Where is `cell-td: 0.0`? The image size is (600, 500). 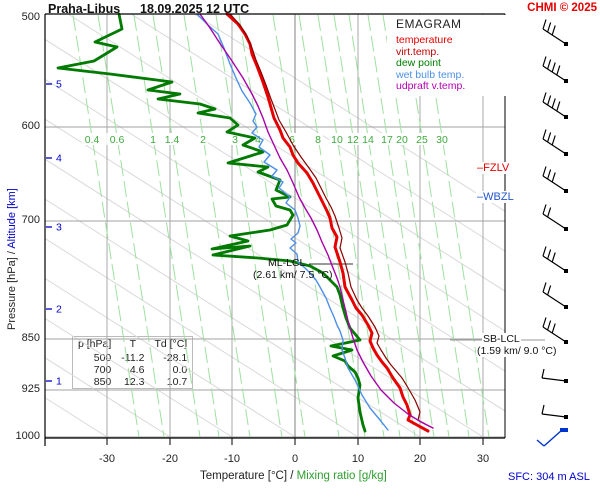 cell-td: 0.0 is located at coordinates (180, 370).